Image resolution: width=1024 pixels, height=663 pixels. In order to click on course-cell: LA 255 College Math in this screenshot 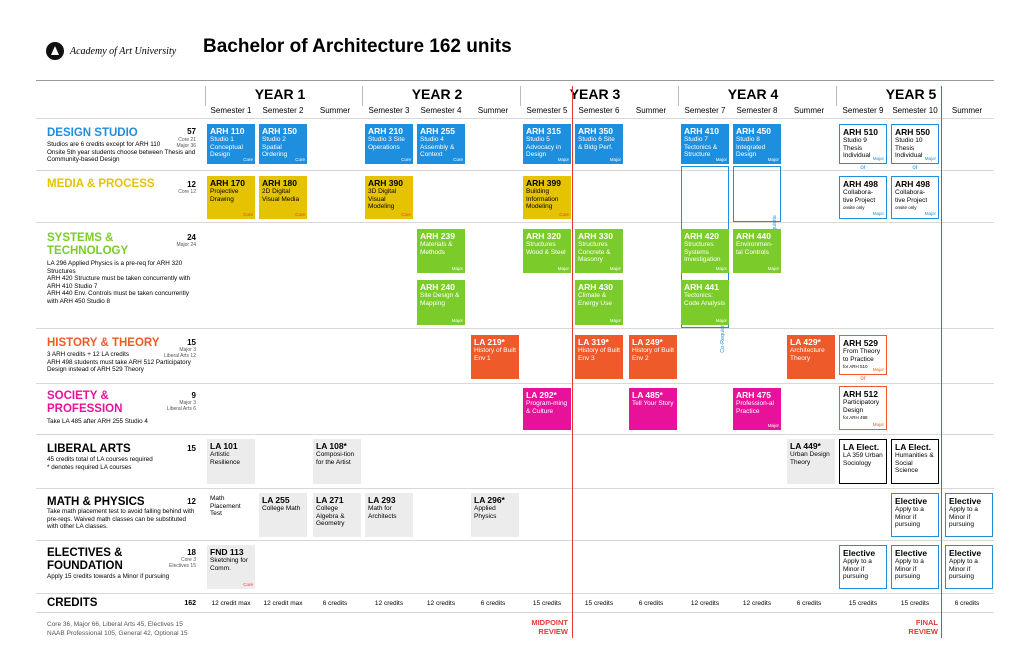, I will do `click(283, 515)`.